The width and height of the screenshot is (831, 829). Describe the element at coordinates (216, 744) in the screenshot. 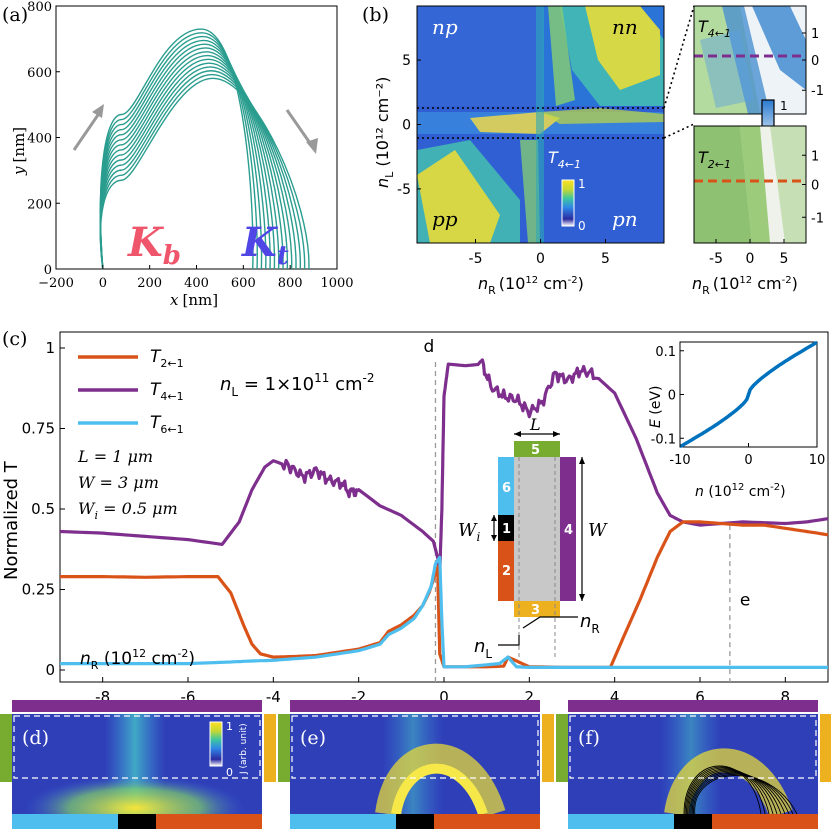

I see `map-colorbar` at that location.